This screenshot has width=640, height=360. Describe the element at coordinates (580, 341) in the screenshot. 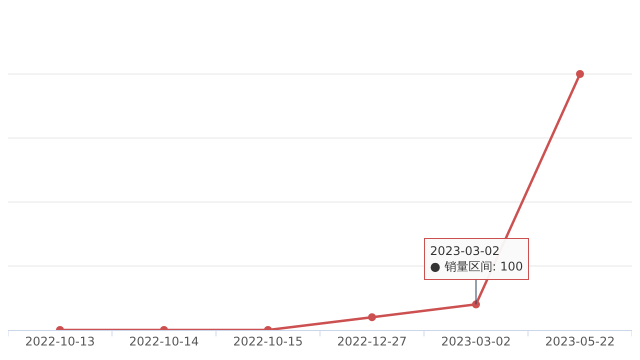

I see `x-tick-label: 2023-05-22` at that location.